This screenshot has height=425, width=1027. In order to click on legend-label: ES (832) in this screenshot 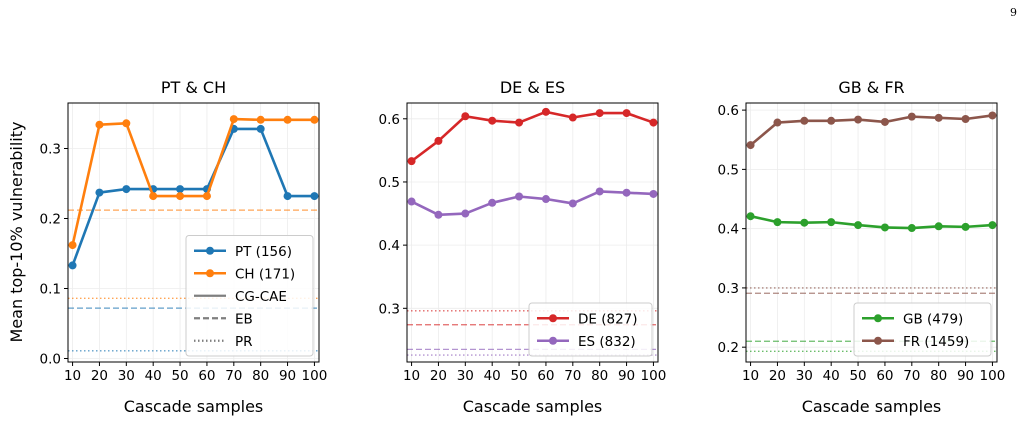, I will do `click(607, 342)`.